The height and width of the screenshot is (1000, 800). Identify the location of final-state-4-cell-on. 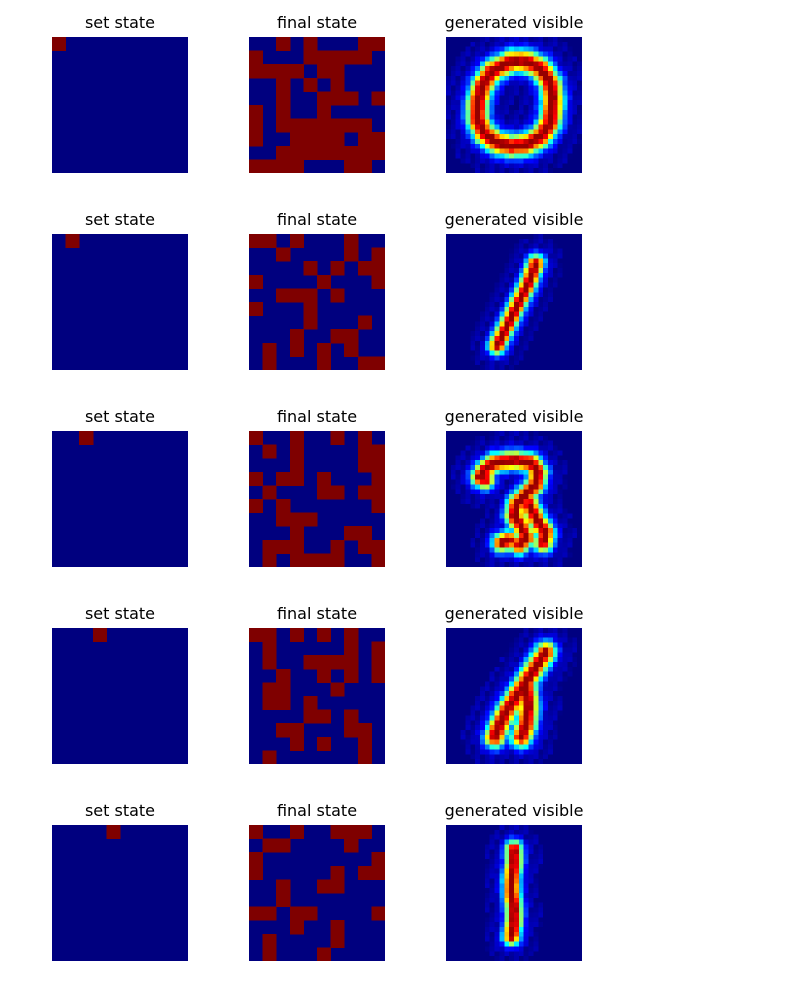
(324, 662).